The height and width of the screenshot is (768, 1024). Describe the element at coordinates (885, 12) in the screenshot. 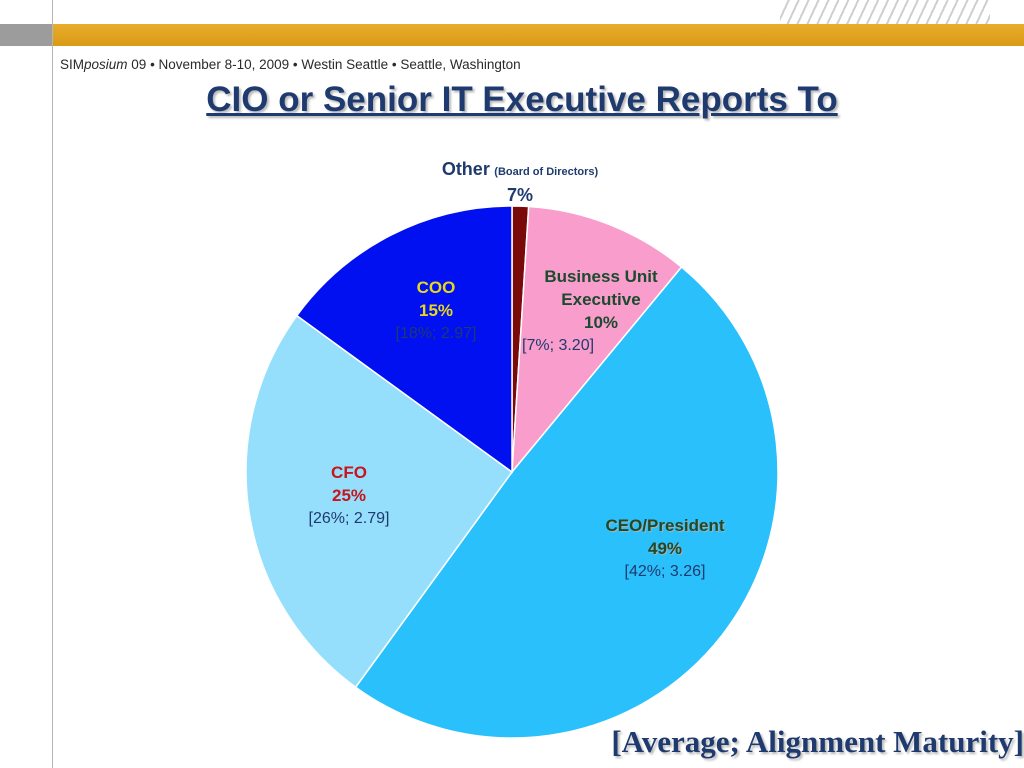

I see `decorative-stripes` at that location.